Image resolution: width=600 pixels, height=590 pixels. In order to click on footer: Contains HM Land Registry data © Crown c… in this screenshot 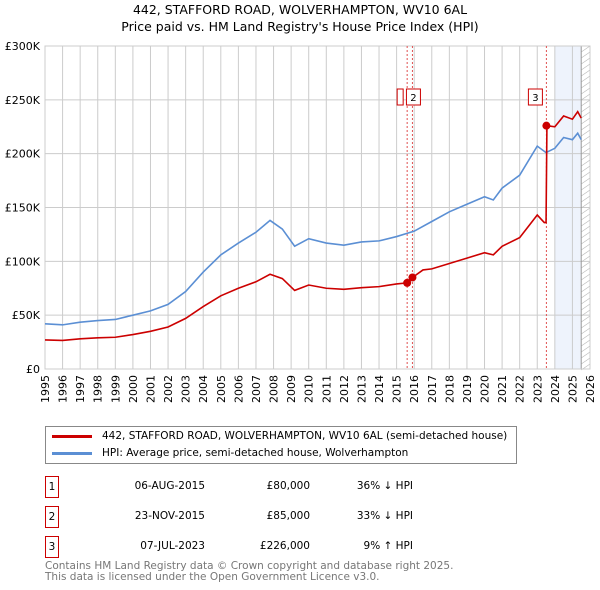, I will do `click(249, 572)`.